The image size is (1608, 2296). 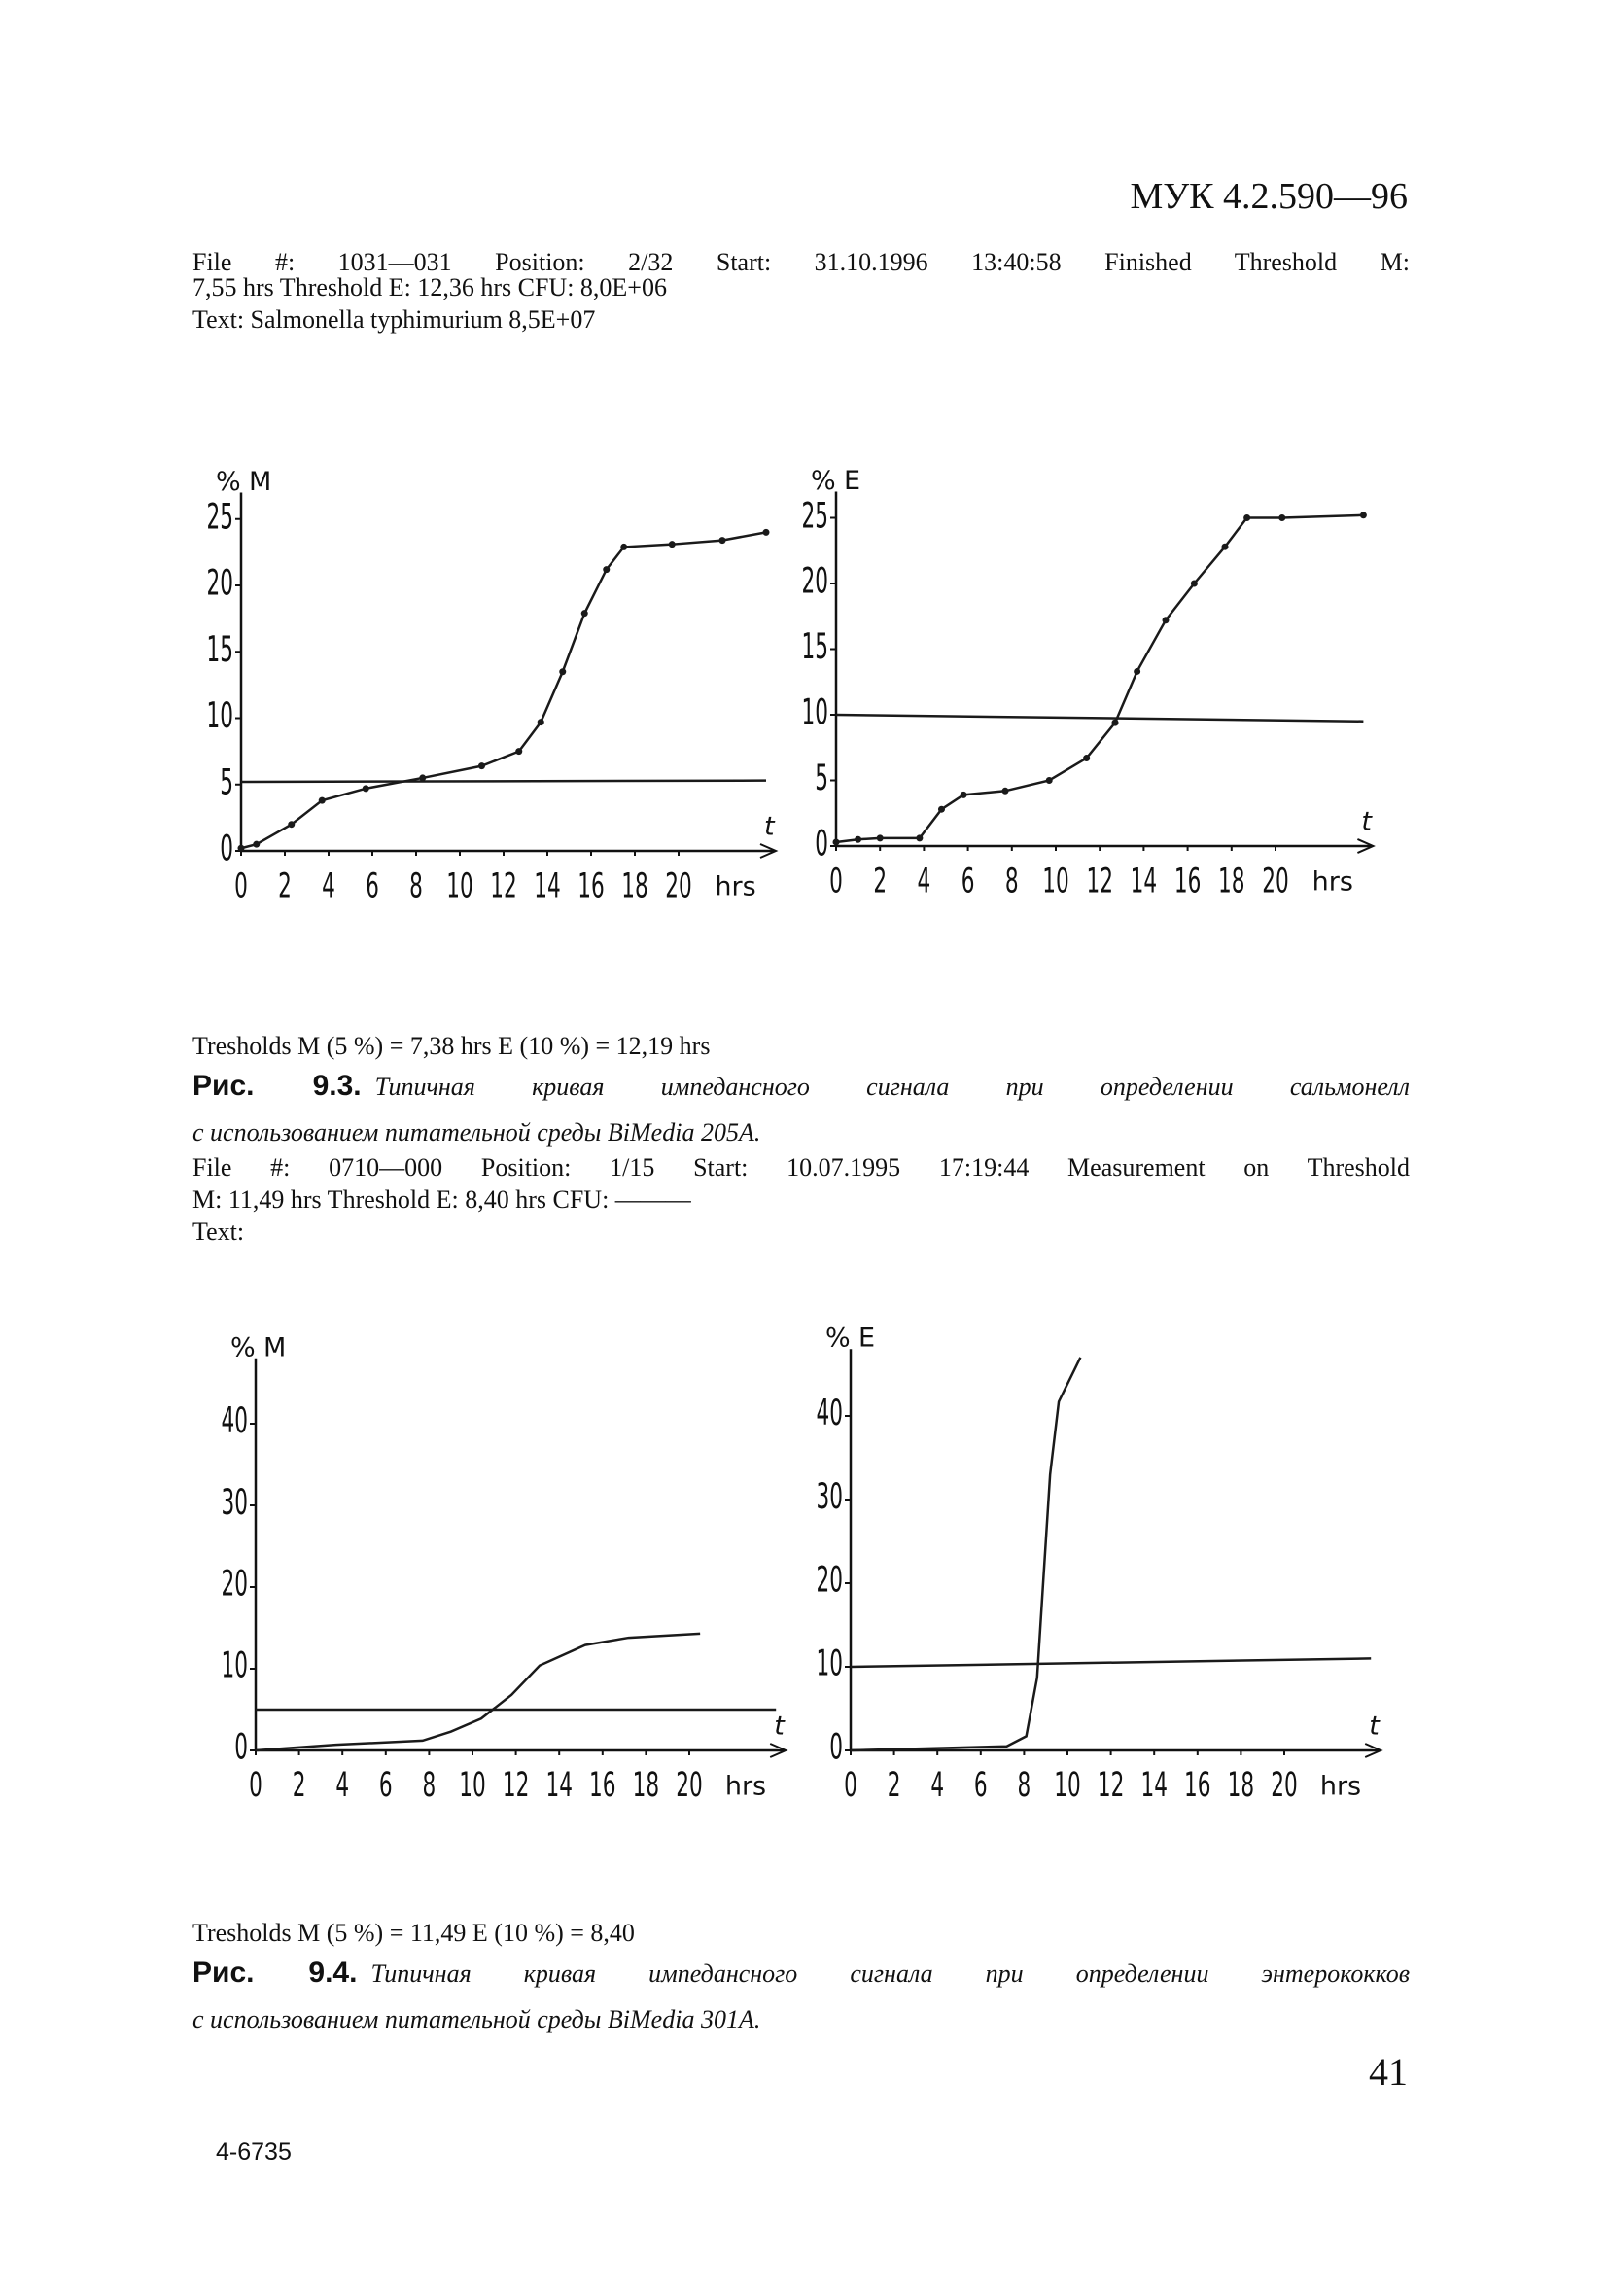 What do you see at coordinates (220, 518) in the screenshot?
I see `y-tick-label: 25` at bounding box center [220, 518].